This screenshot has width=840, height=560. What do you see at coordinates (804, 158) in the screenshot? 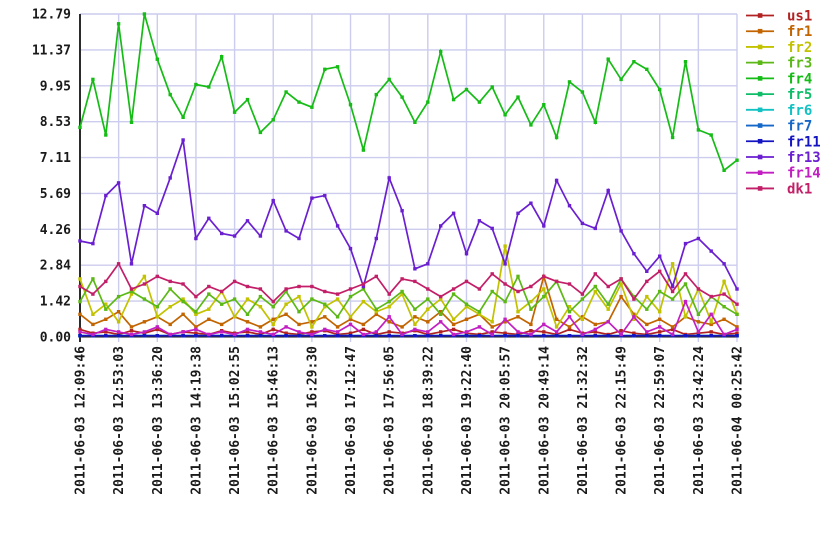
I see `legend-label-fr13: fr13` at bounding box center [804, 158].